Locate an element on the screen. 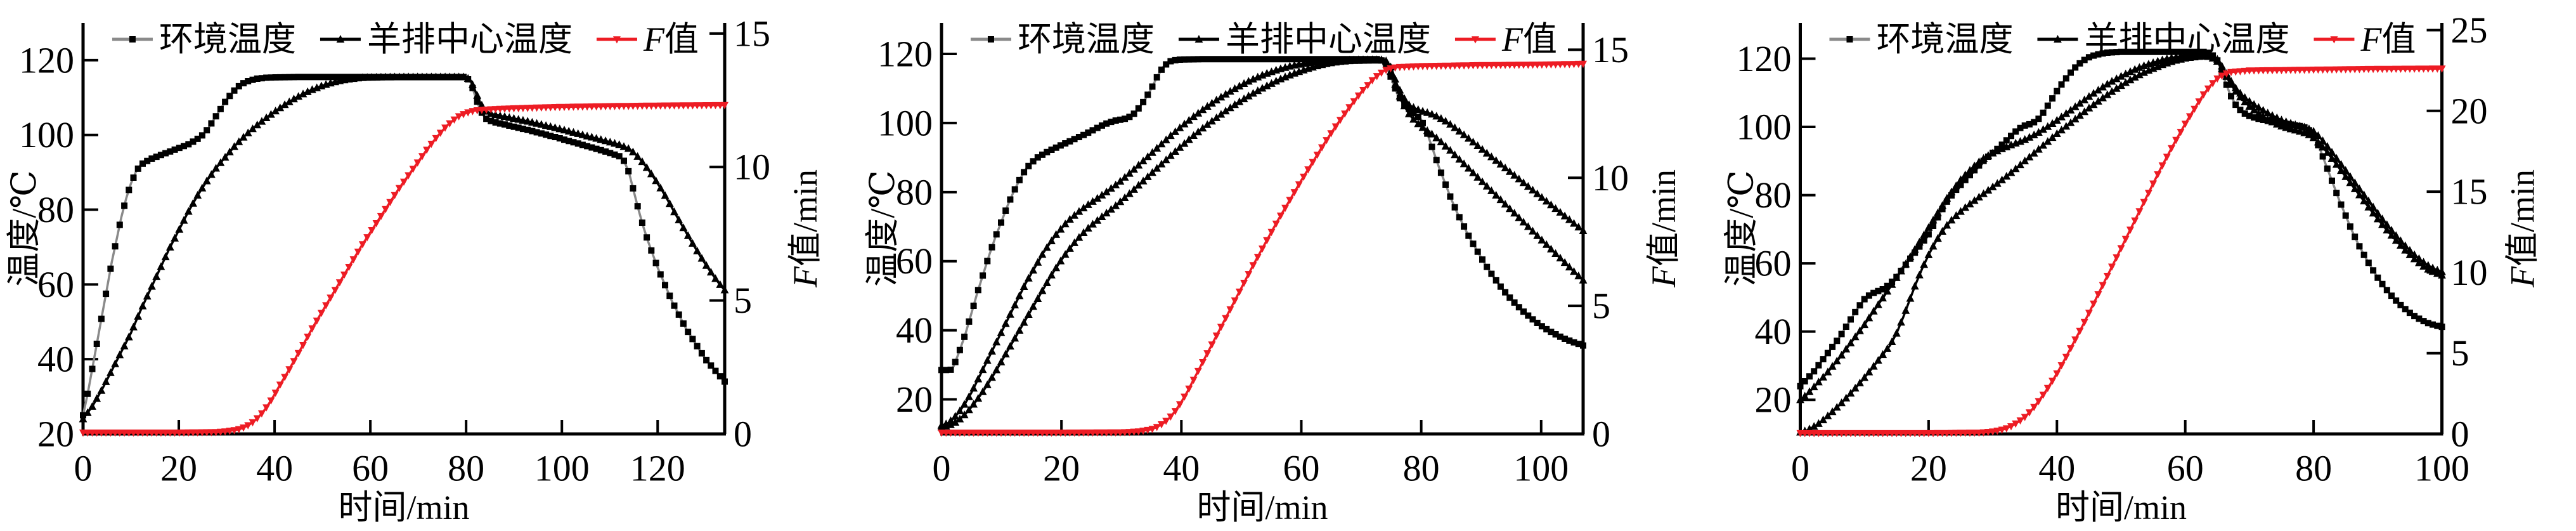 Image resolution: width=2576 pixels, height=531 pixels. series-line-ambient-temperature is located at coordinates (1263, 215).